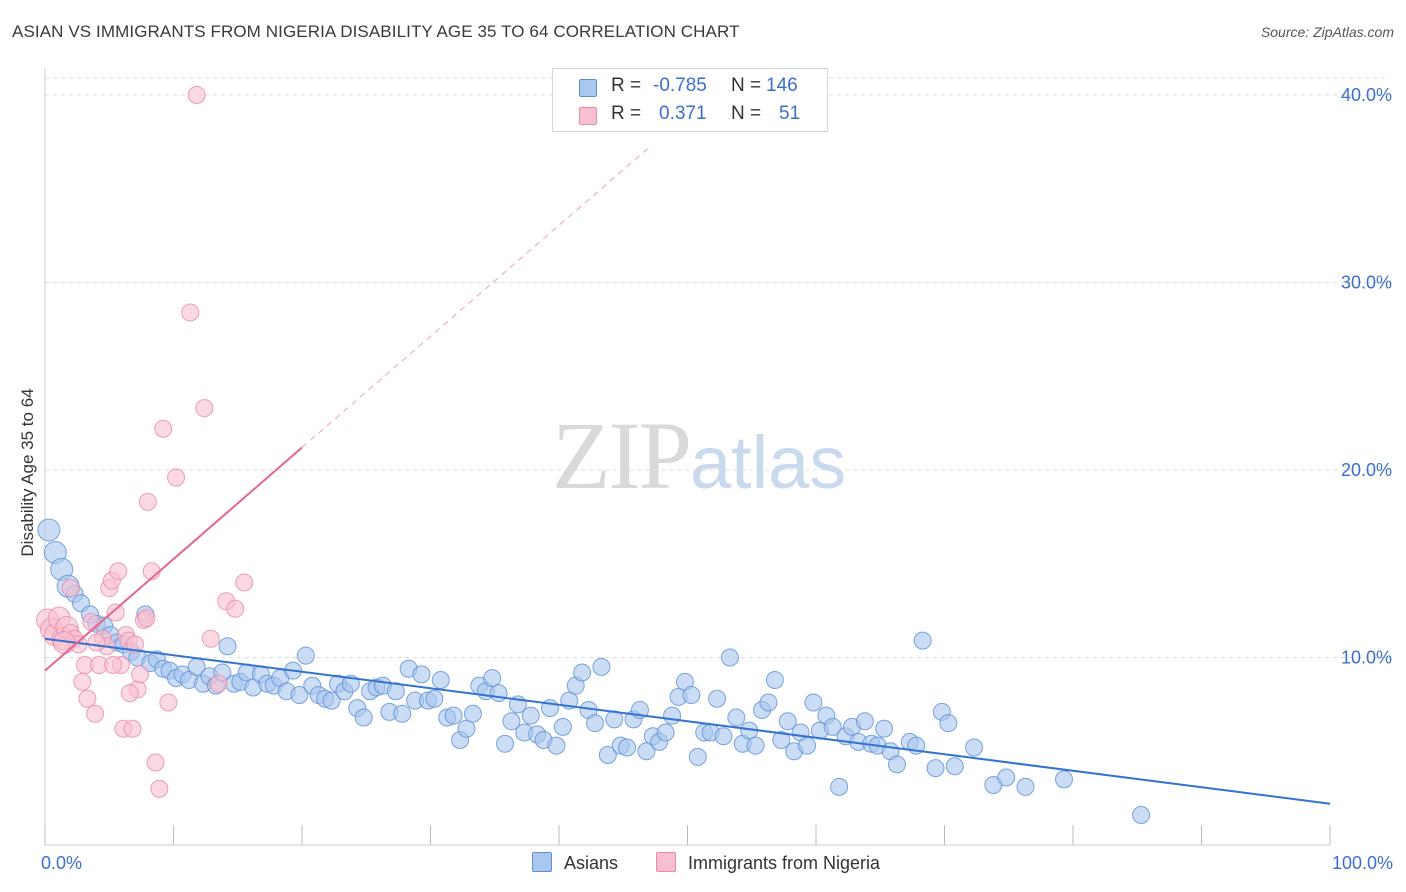 The image size is (1406, 892). I want to click on bottom-legend-nigeria: Immigrants from Nigeria, so click(768, 863).